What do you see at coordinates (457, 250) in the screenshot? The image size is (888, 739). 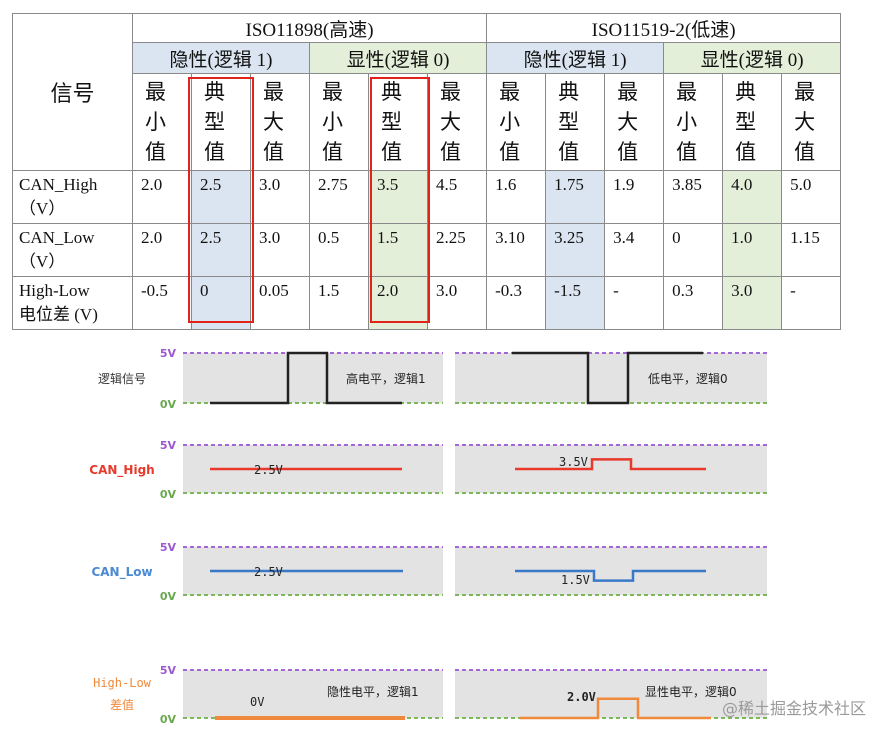 I see `table-cell: 2.25` at bounding box center [457, 250].